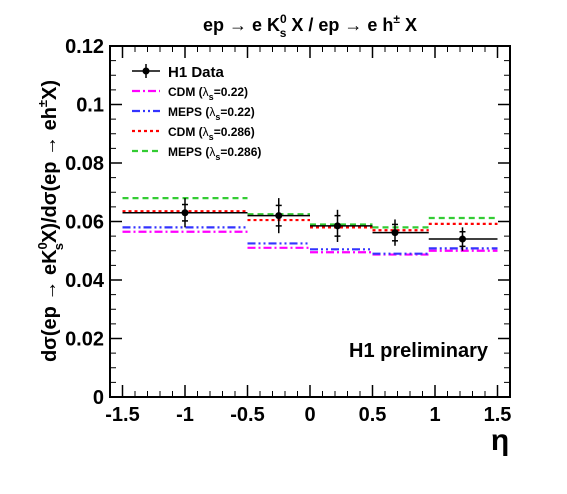 This screenshot has width=567, height=494. What do you see at coordinates (373, 415) in the screenshot?
I see `x-tick-label: 0.5` at bounding box center [373, 415].